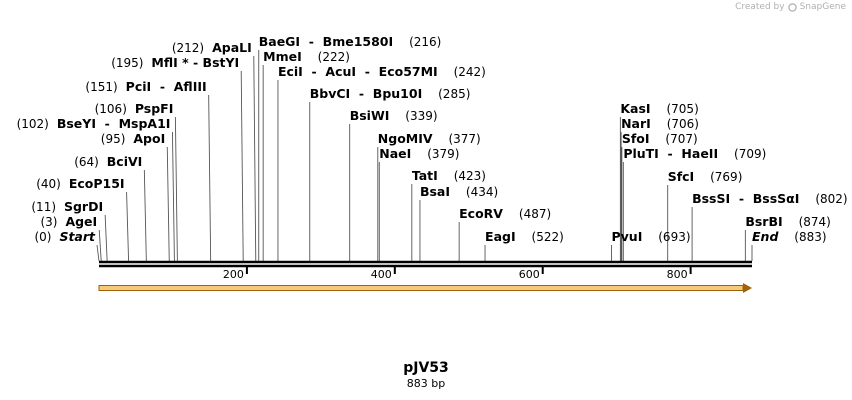  I want to click on site-label: BsiWI (339), so click(394, 115).